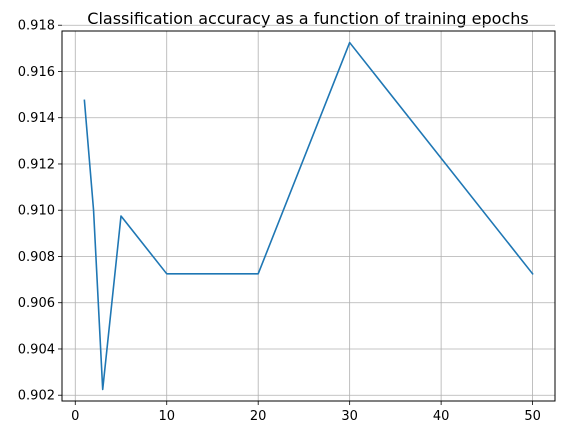 Image resolution: width=565 pixels, height=435 pixels. I want to click on y-tick-label: 0.908, so click(36, 257).